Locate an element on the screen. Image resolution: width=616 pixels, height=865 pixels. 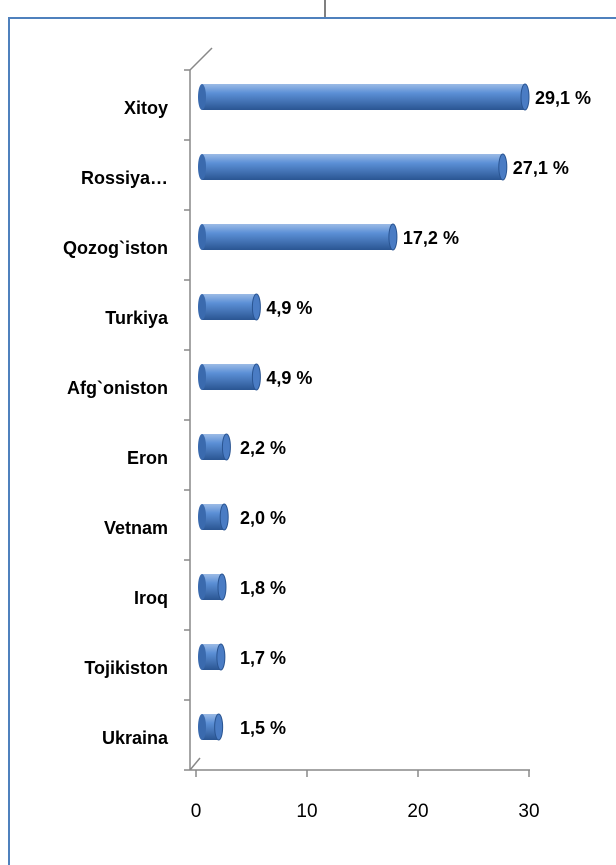
y-tick-label: Eron is located at coordinates (147, 458).